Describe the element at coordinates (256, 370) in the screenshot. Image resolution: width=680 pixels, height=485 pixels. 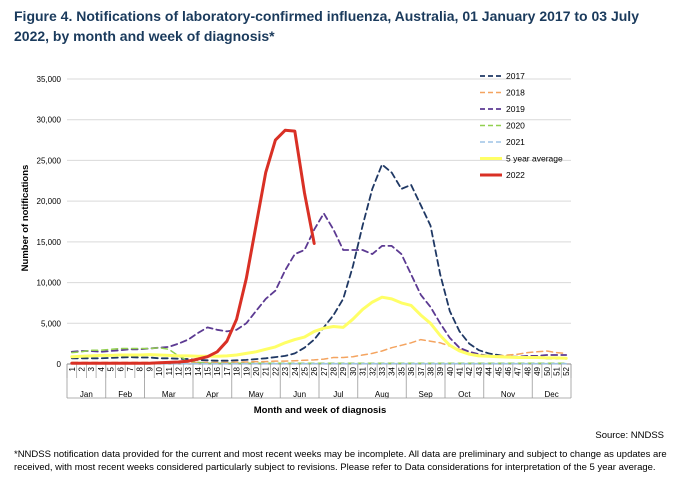
I see `x-tick-label: 20` at that location.